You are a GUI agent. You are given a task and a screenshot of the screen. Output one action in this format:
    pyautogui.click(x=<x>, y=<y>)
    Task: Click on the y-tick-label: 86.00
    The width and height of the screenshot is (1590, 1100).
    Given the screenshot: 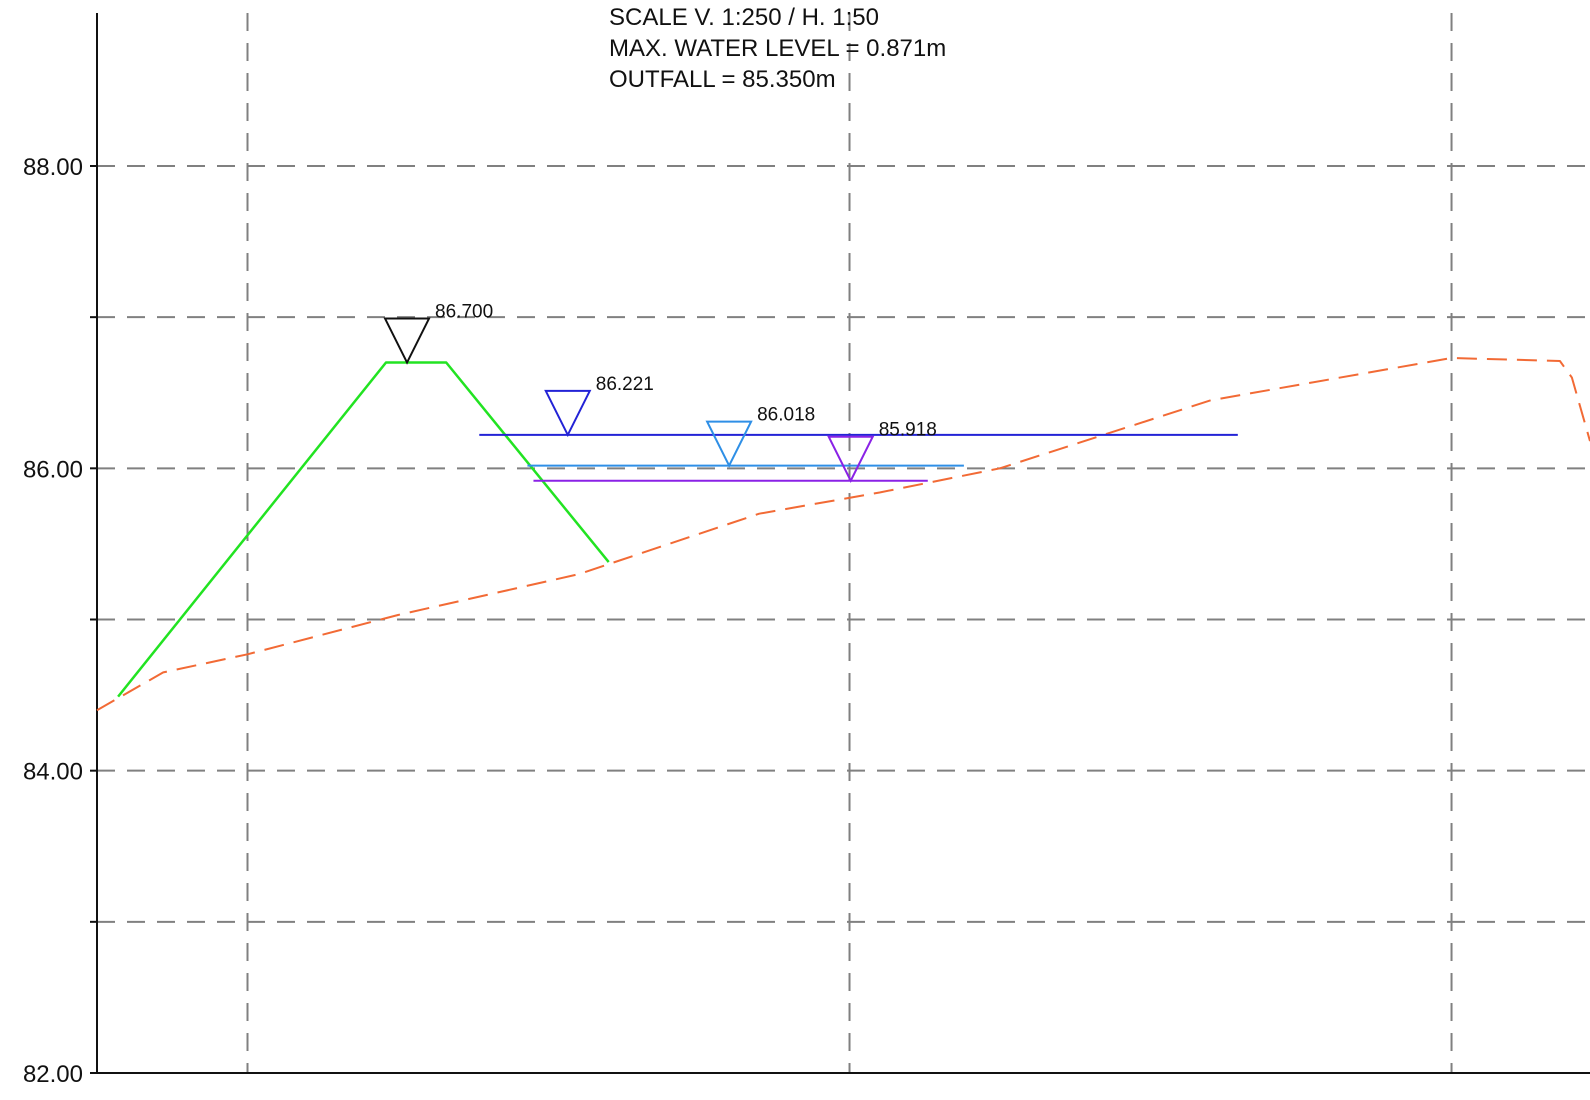 What is the action you would take?
    pyautogui.click(x=53, y=469)
    